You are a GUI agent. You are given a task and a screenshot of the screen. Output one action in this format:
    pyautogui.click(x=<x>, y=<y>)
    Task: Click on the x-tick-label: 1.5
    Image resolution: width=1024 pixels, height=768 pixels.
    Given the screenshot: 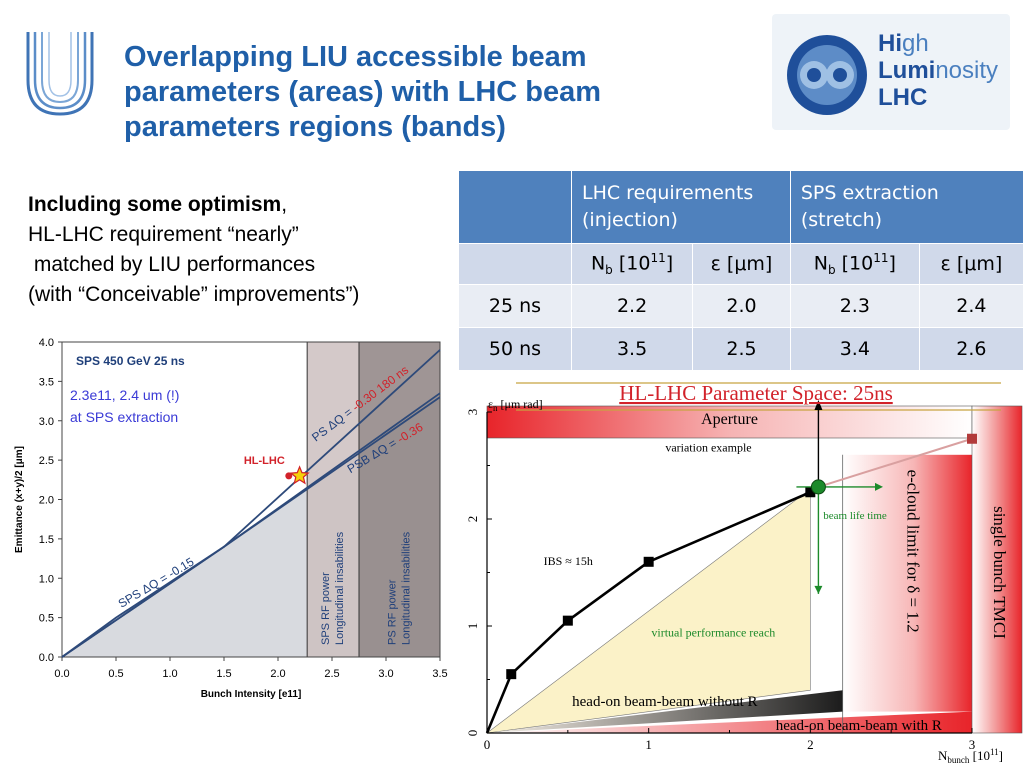 What is the action you would take?
    pyautogui.click(x=223, y=674)
    